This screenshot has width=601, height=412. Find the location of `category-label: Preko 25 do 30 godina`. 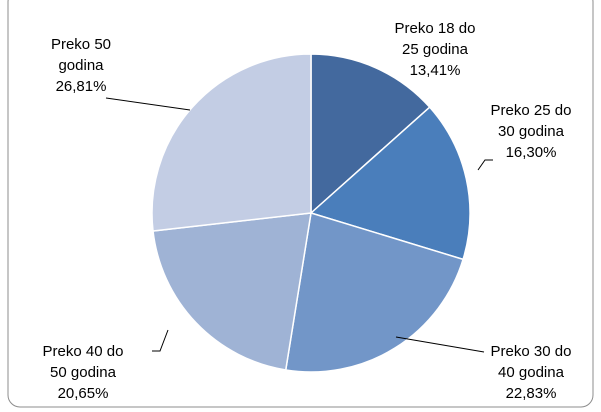

category-label: Preko 25 do 30 godina is located at coordinates (531, 121).